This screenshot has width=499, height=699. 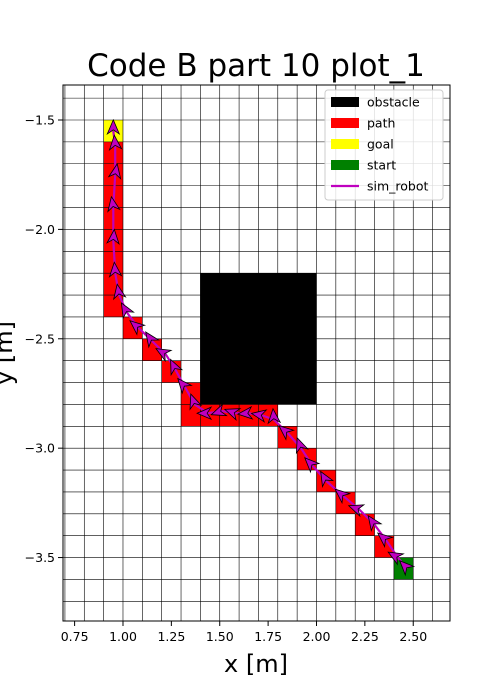 I want to click on y-tick-label: −3.0, so click(x=40, y=448).